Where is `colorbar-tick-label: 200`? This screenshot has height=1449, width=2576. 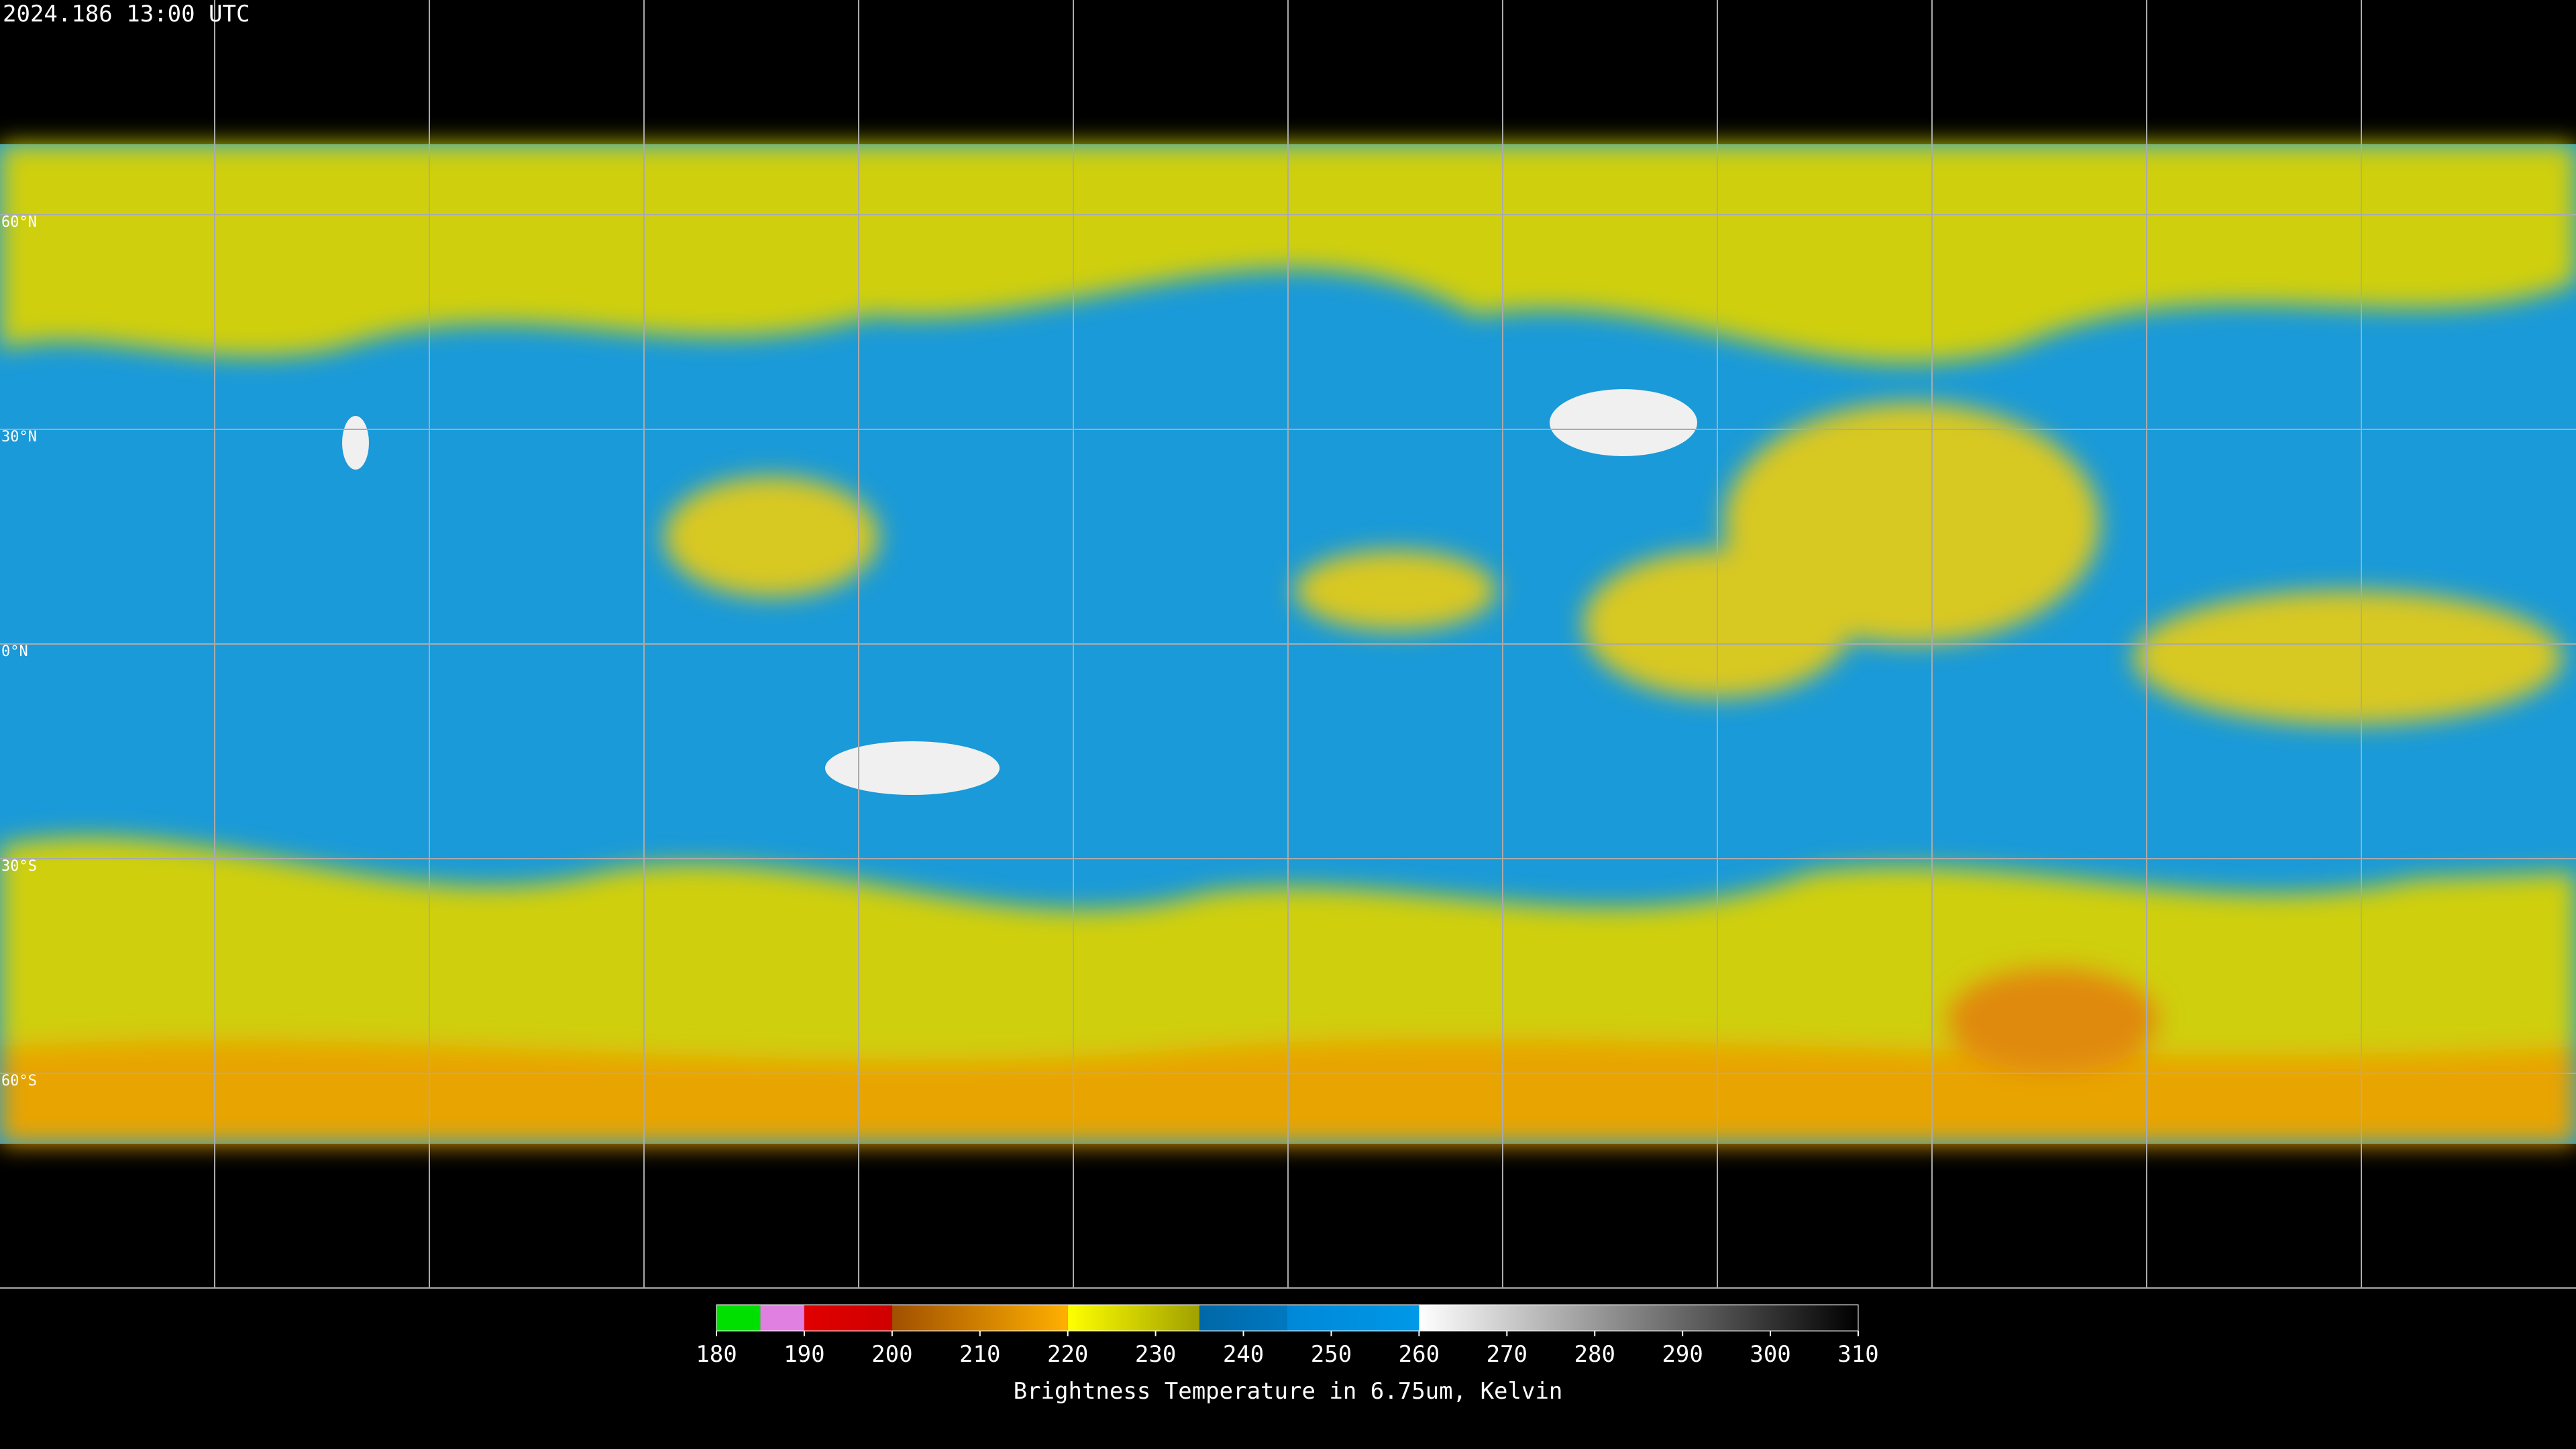 colorbar-tick-label: 200 is located at coordinates (891, 1354).